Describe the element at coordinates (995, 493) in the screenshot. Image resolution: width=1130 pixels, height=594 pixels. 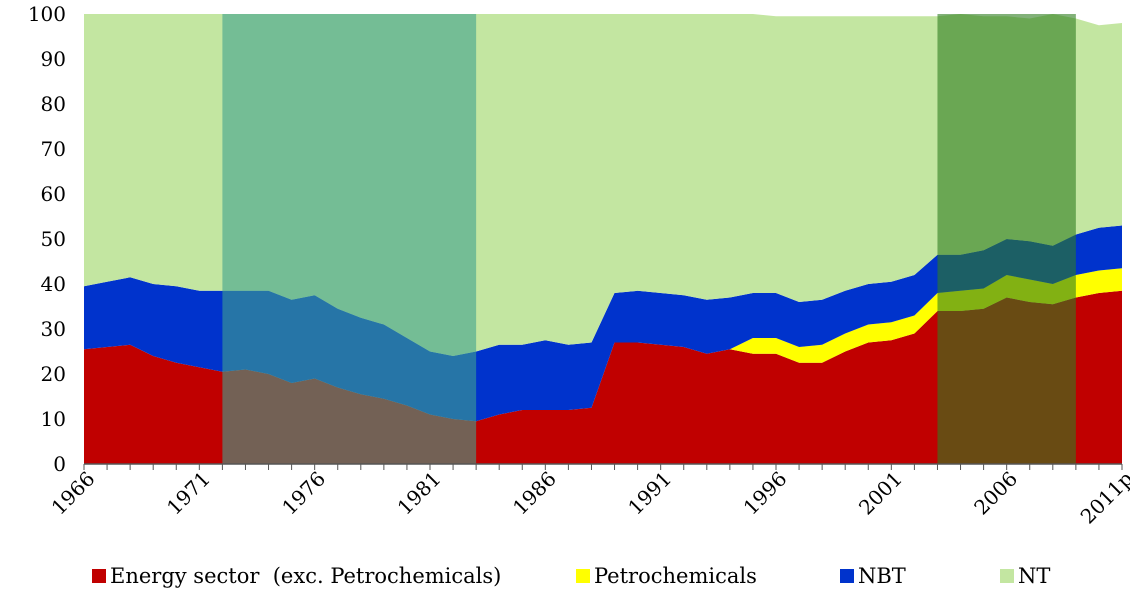
I see `x-tick-label: 2006` at that location.